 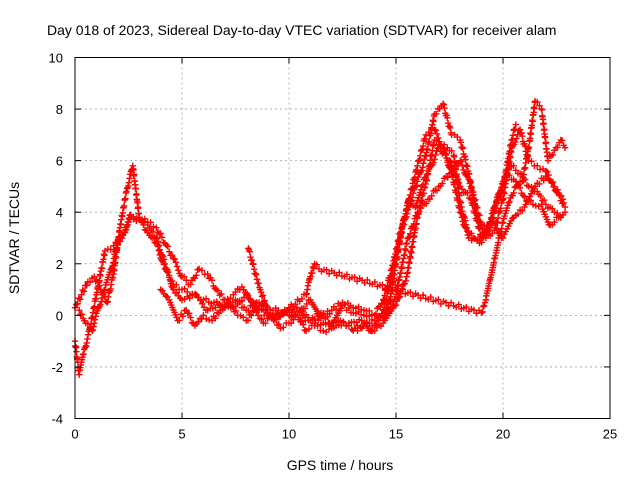 I want to click on y-tick-label: 2, so click(x=59, y=264).